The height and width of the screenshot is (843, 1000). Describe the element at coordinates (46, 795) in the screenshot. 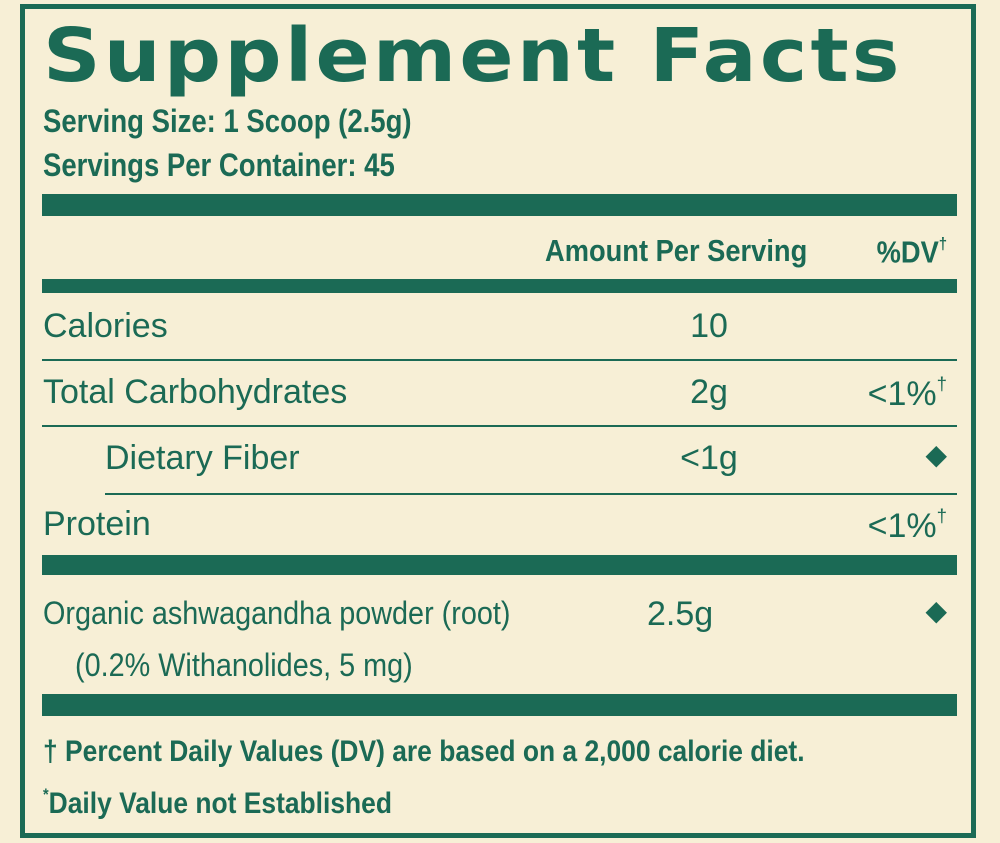

I see `footnote-symbol: *` at that location.